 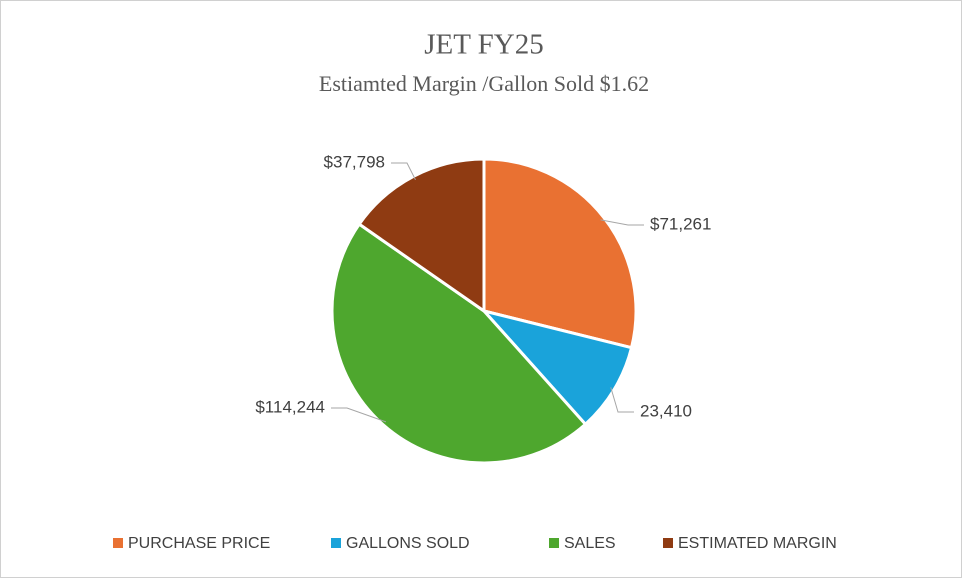 What do you see at coordinates (590, 543) in the screenshot?
I see `legend-label: SALES` at bounding box center [590, 543].